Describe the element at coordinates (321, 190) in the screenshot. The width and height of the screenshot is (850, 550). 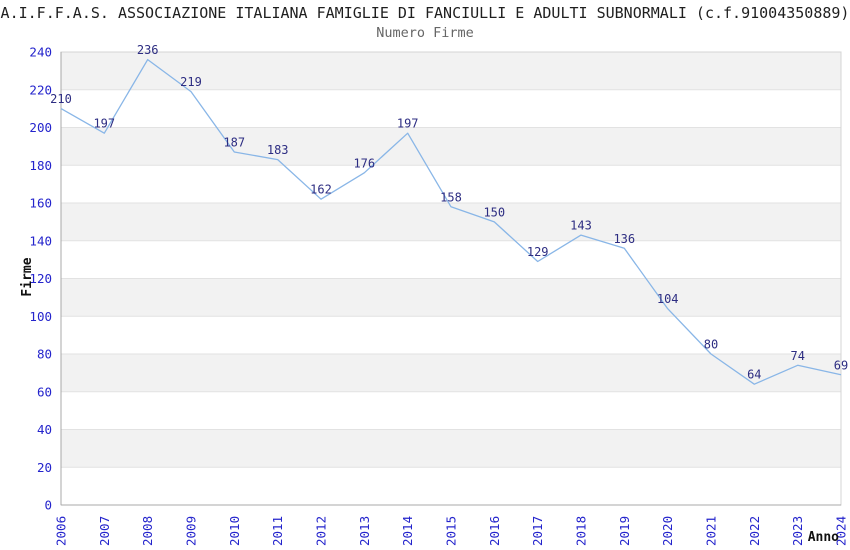
I see `data-point-label: 162` at that location.